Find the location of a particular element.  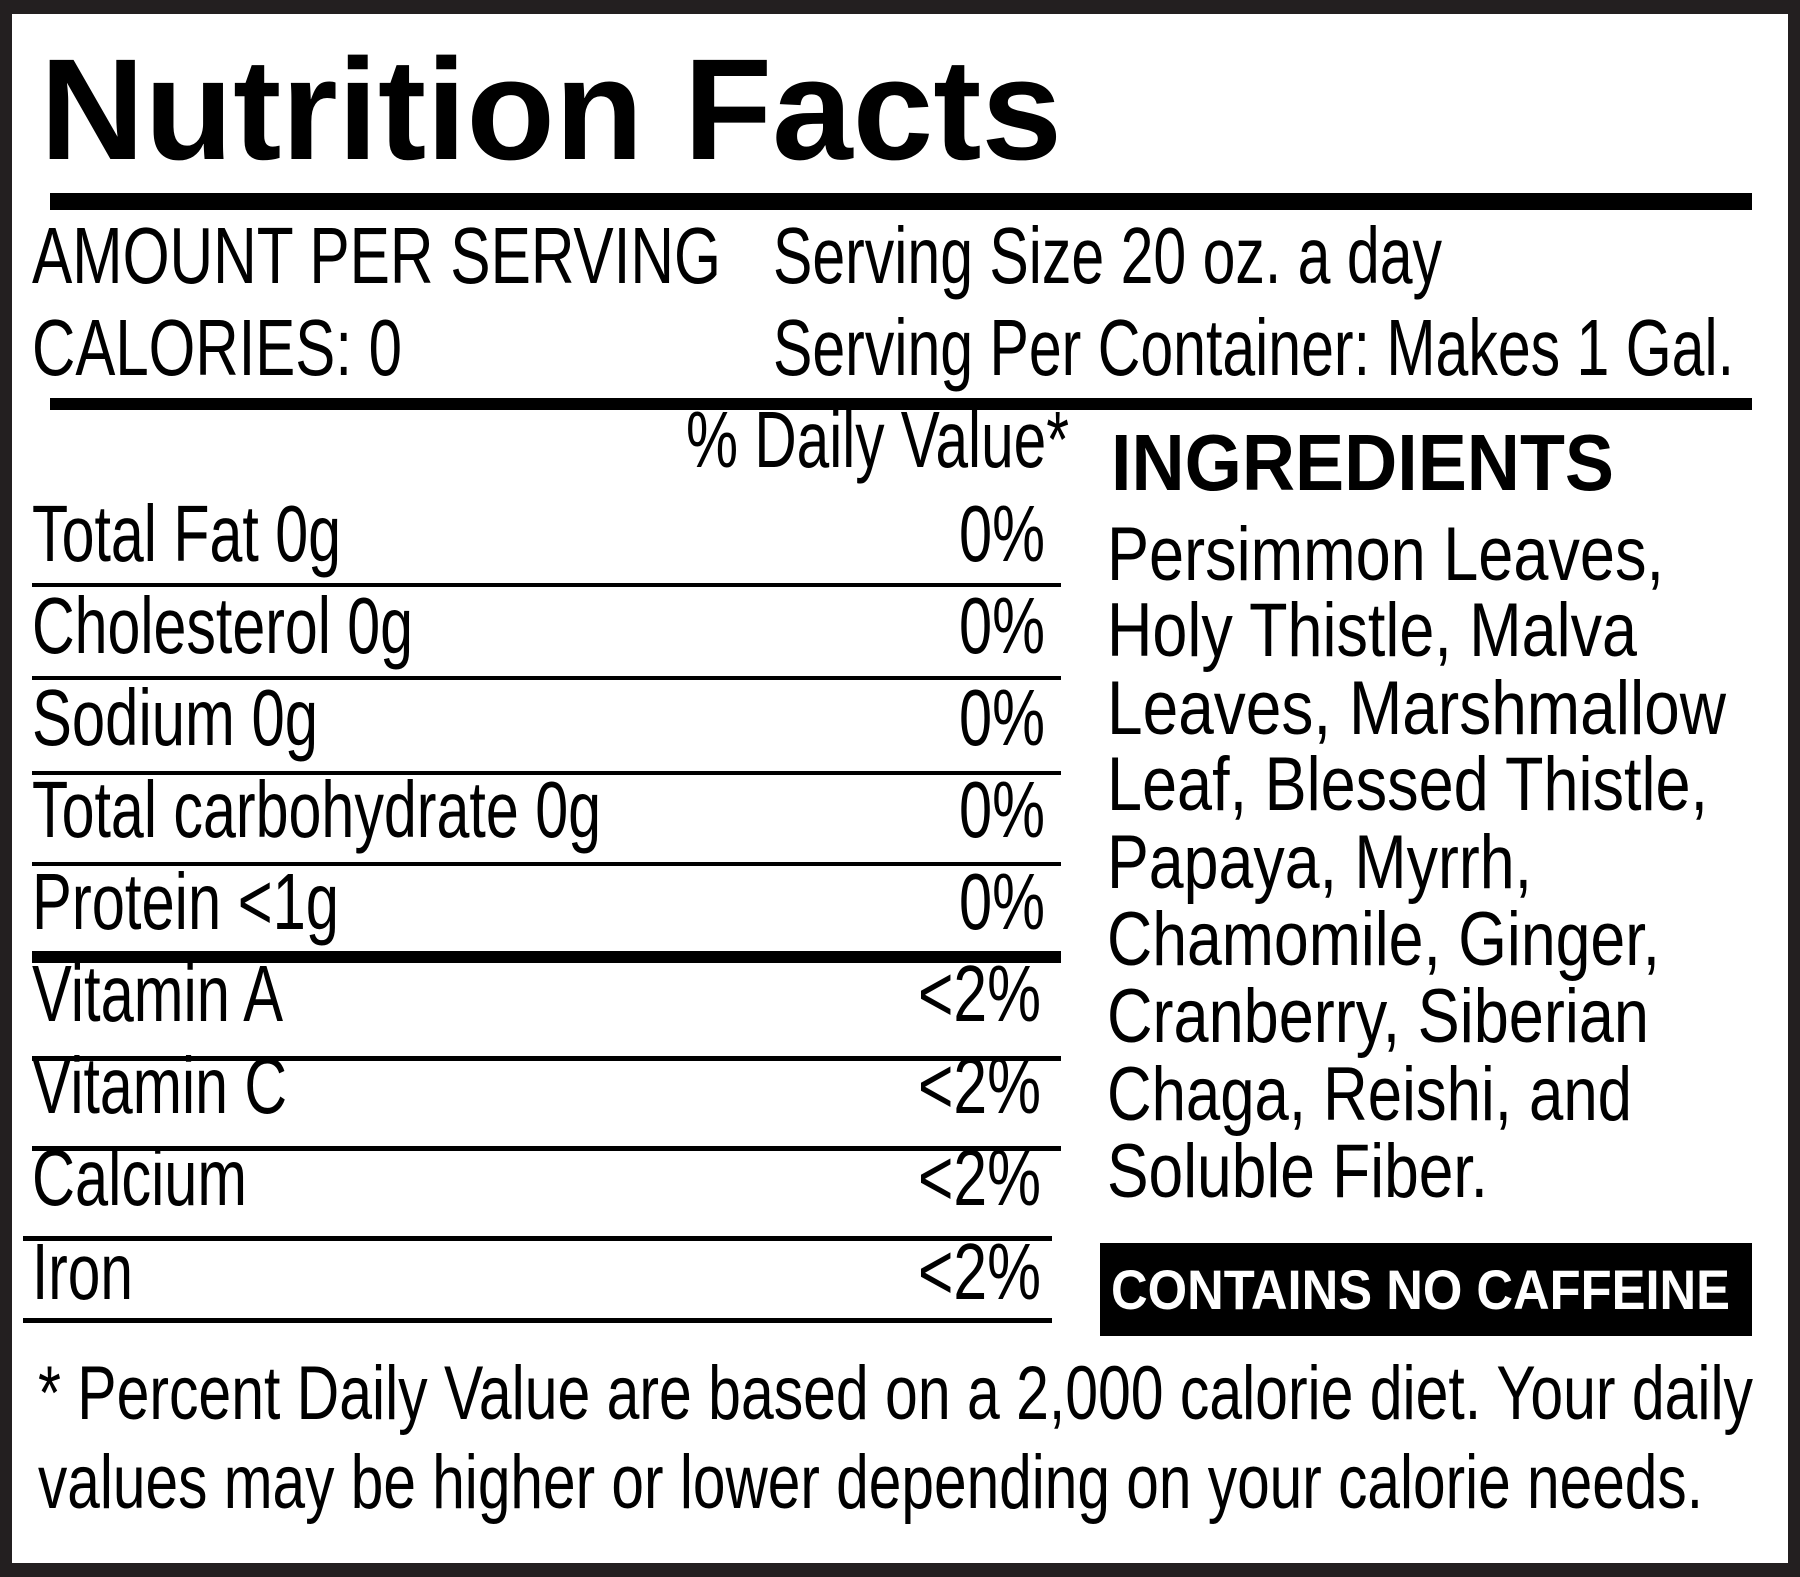

title: Nutrition Facts is located at coordinates (551, 109).